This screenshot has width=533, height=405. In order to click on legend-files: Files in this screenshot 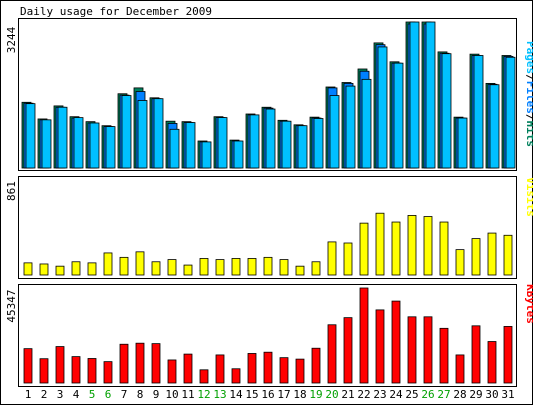, I will do `click(528, 97)`.